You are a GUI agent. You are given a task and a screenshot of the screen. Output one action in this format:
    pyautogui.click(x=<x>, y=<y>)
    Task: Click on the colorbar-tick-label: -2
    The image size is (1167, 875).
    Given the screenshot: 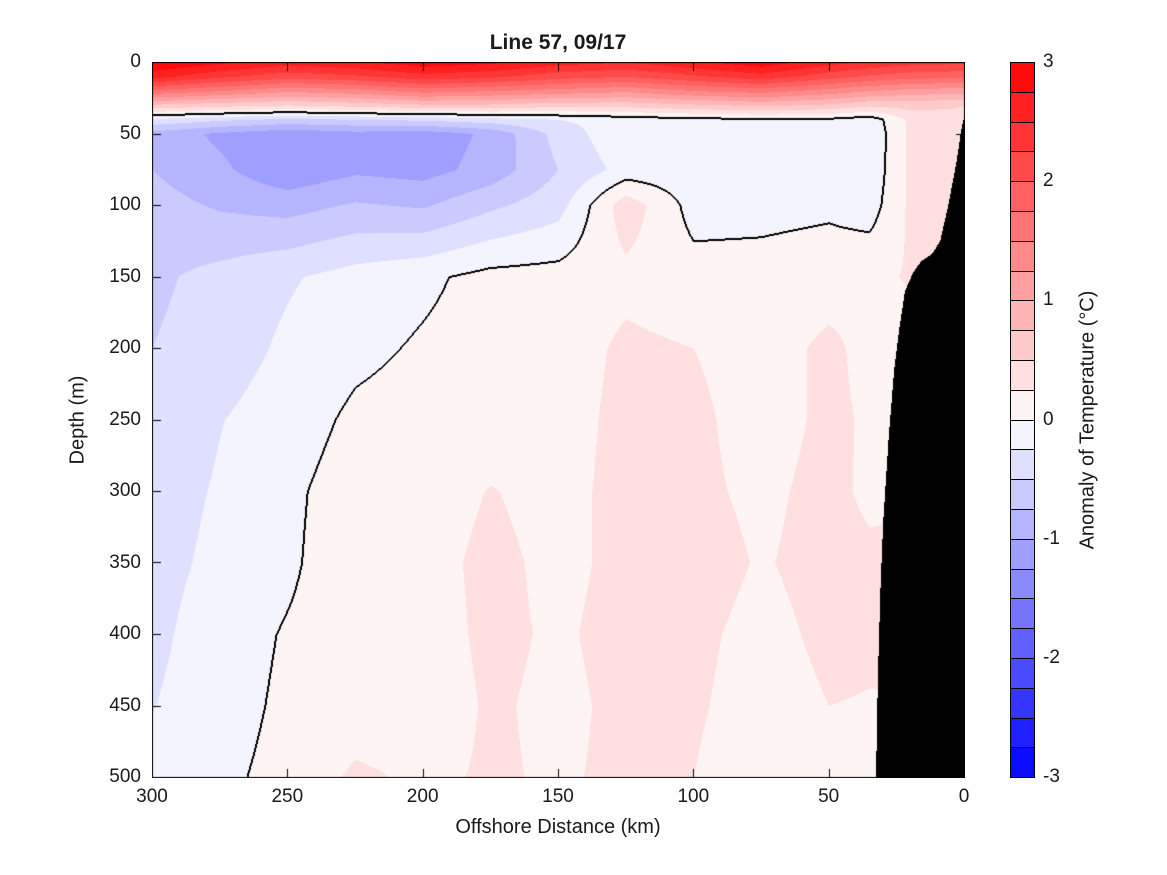 What is the action you would take?
    pyautogui.click(x=1051, y=657)
    